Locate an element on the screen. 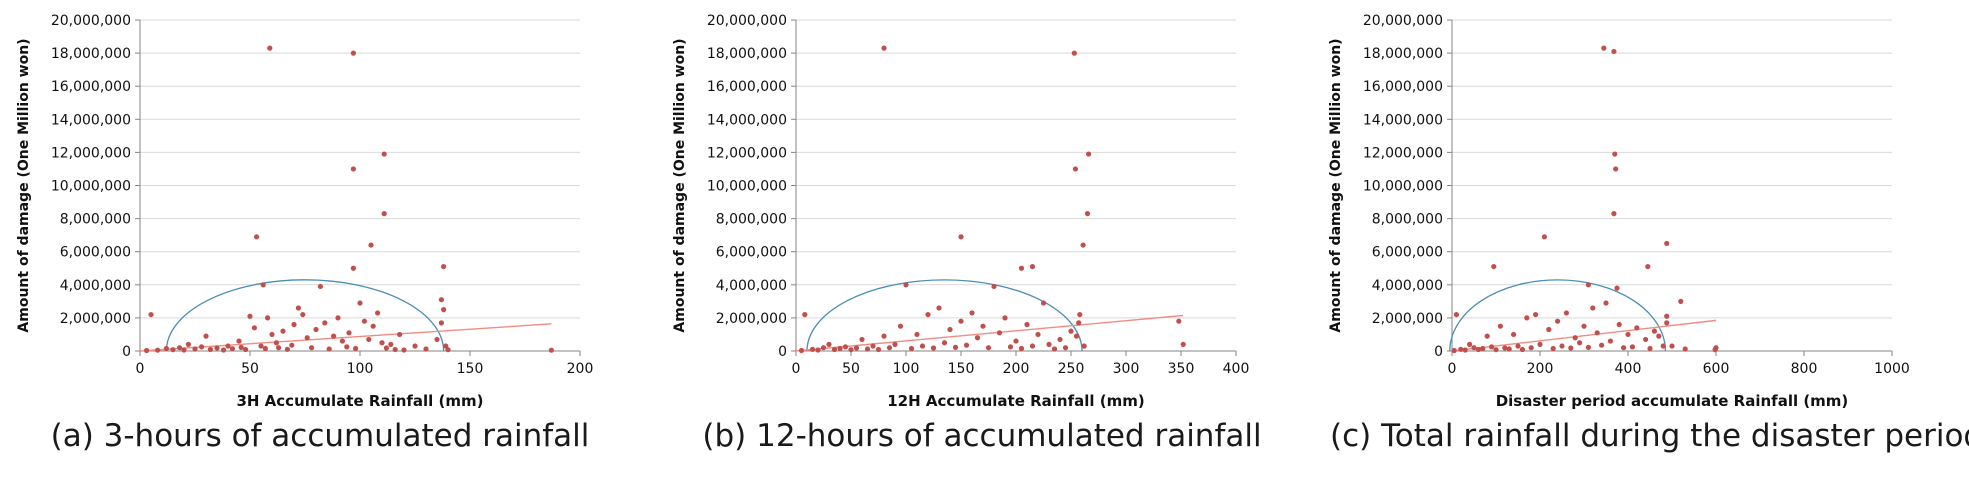  y-tick-label: 16,000,000 is located at coordinates (91, 87).